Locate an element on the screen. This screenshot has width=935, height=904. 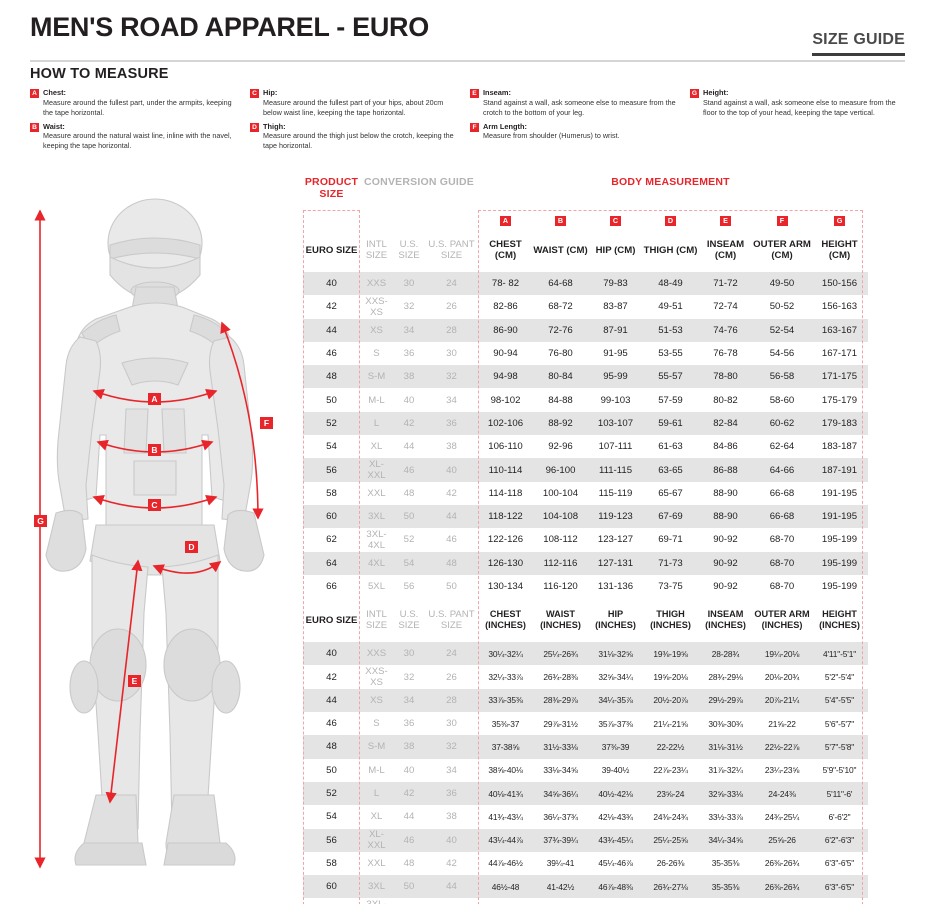
cell-inseam: 90-92 is located at coordinates (725, 563).